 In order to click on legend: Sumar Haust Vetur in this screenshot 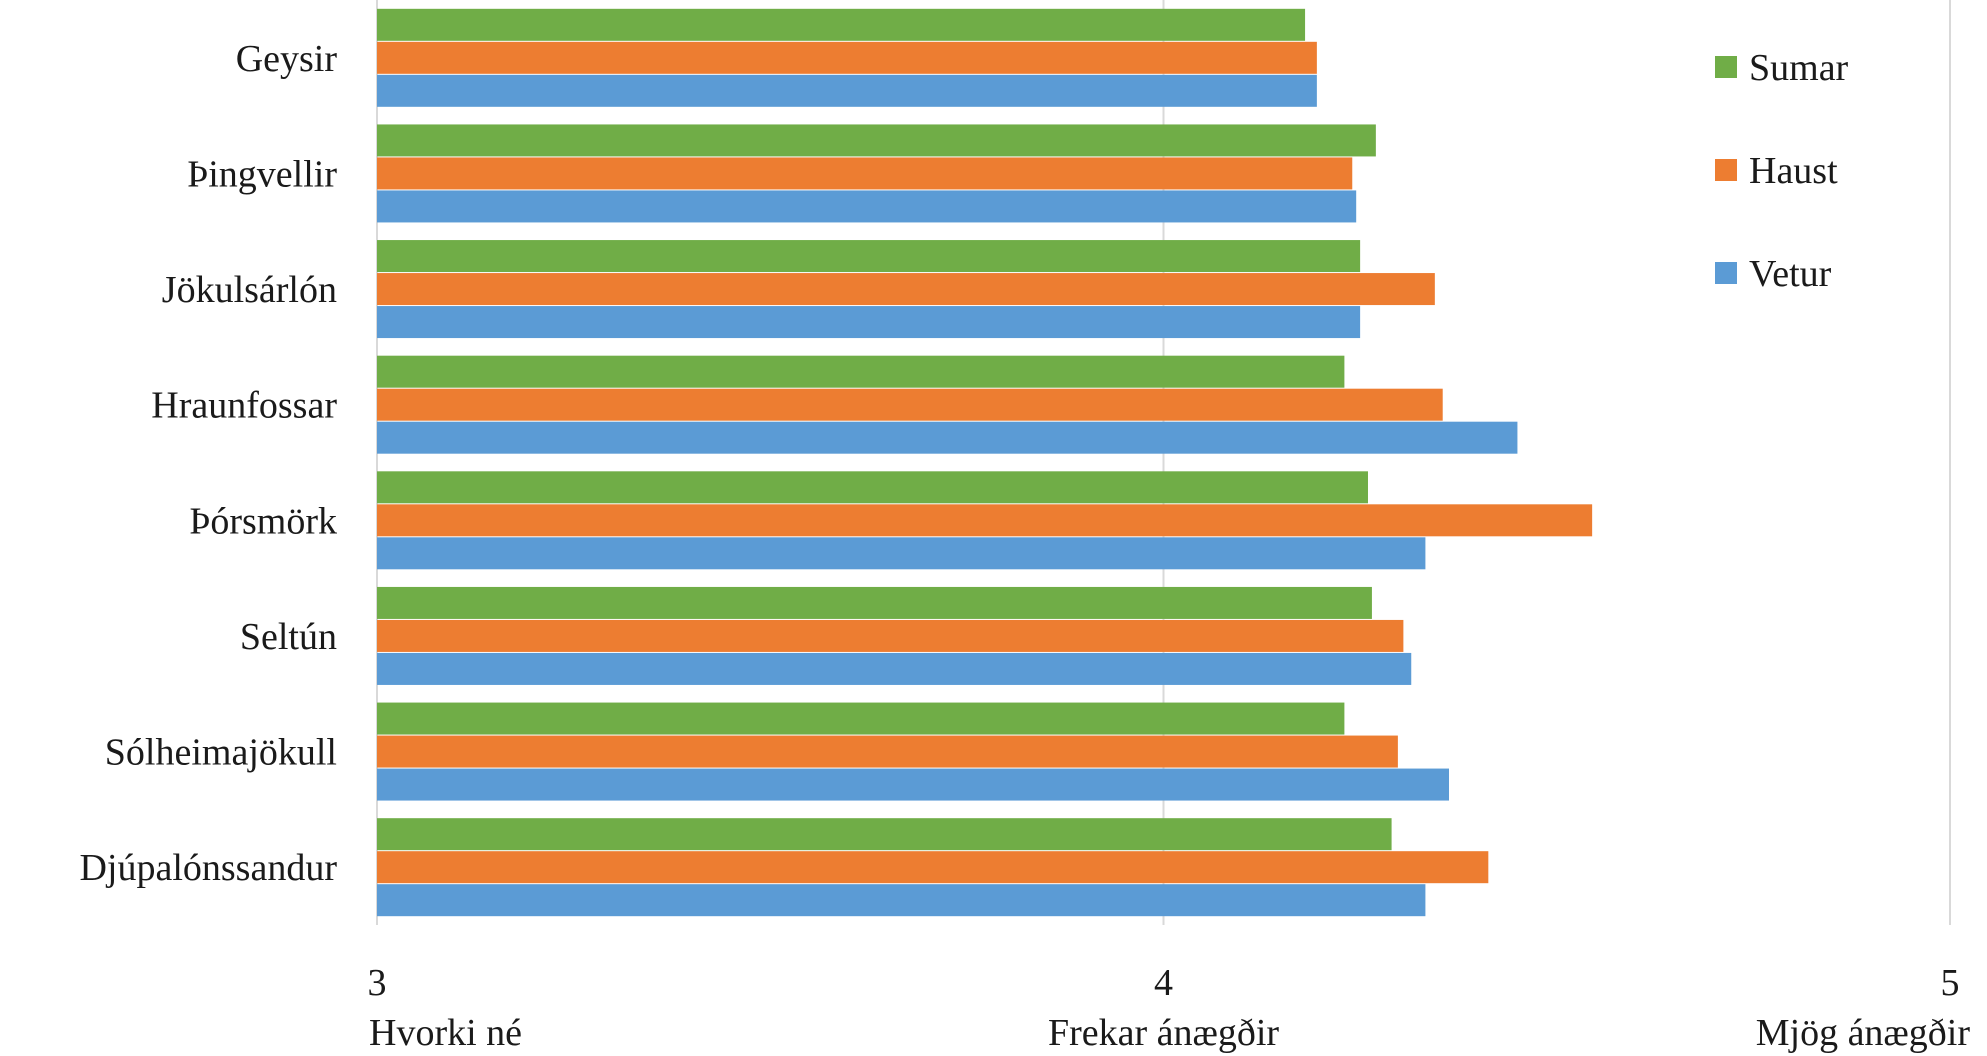, I will do `click(1782, 171)`.